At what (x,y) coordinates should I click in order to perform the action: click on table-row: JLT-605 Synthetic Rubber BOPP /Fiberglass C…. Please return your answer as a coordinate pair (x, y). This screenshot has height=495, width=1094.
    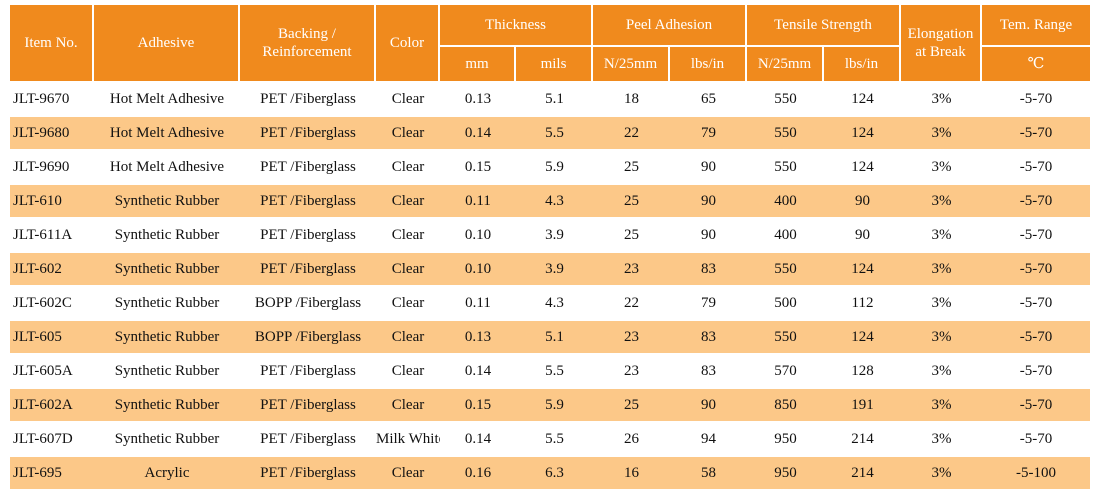
    Looking at the image, I should click on (550, 338).